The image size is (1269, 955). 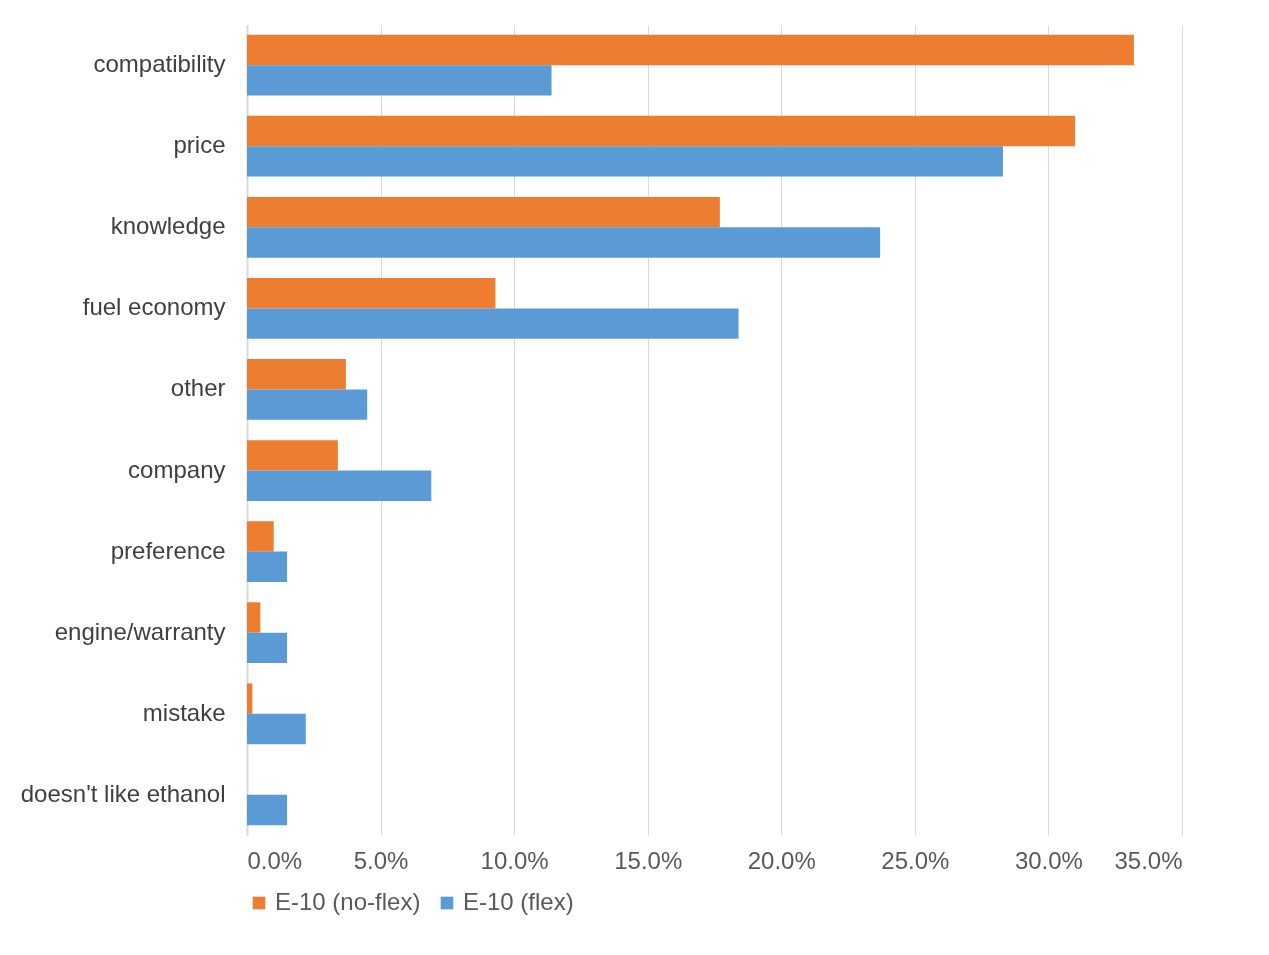 I want to click on x-tick-label: 15.0%, so click(x=648, y=860).